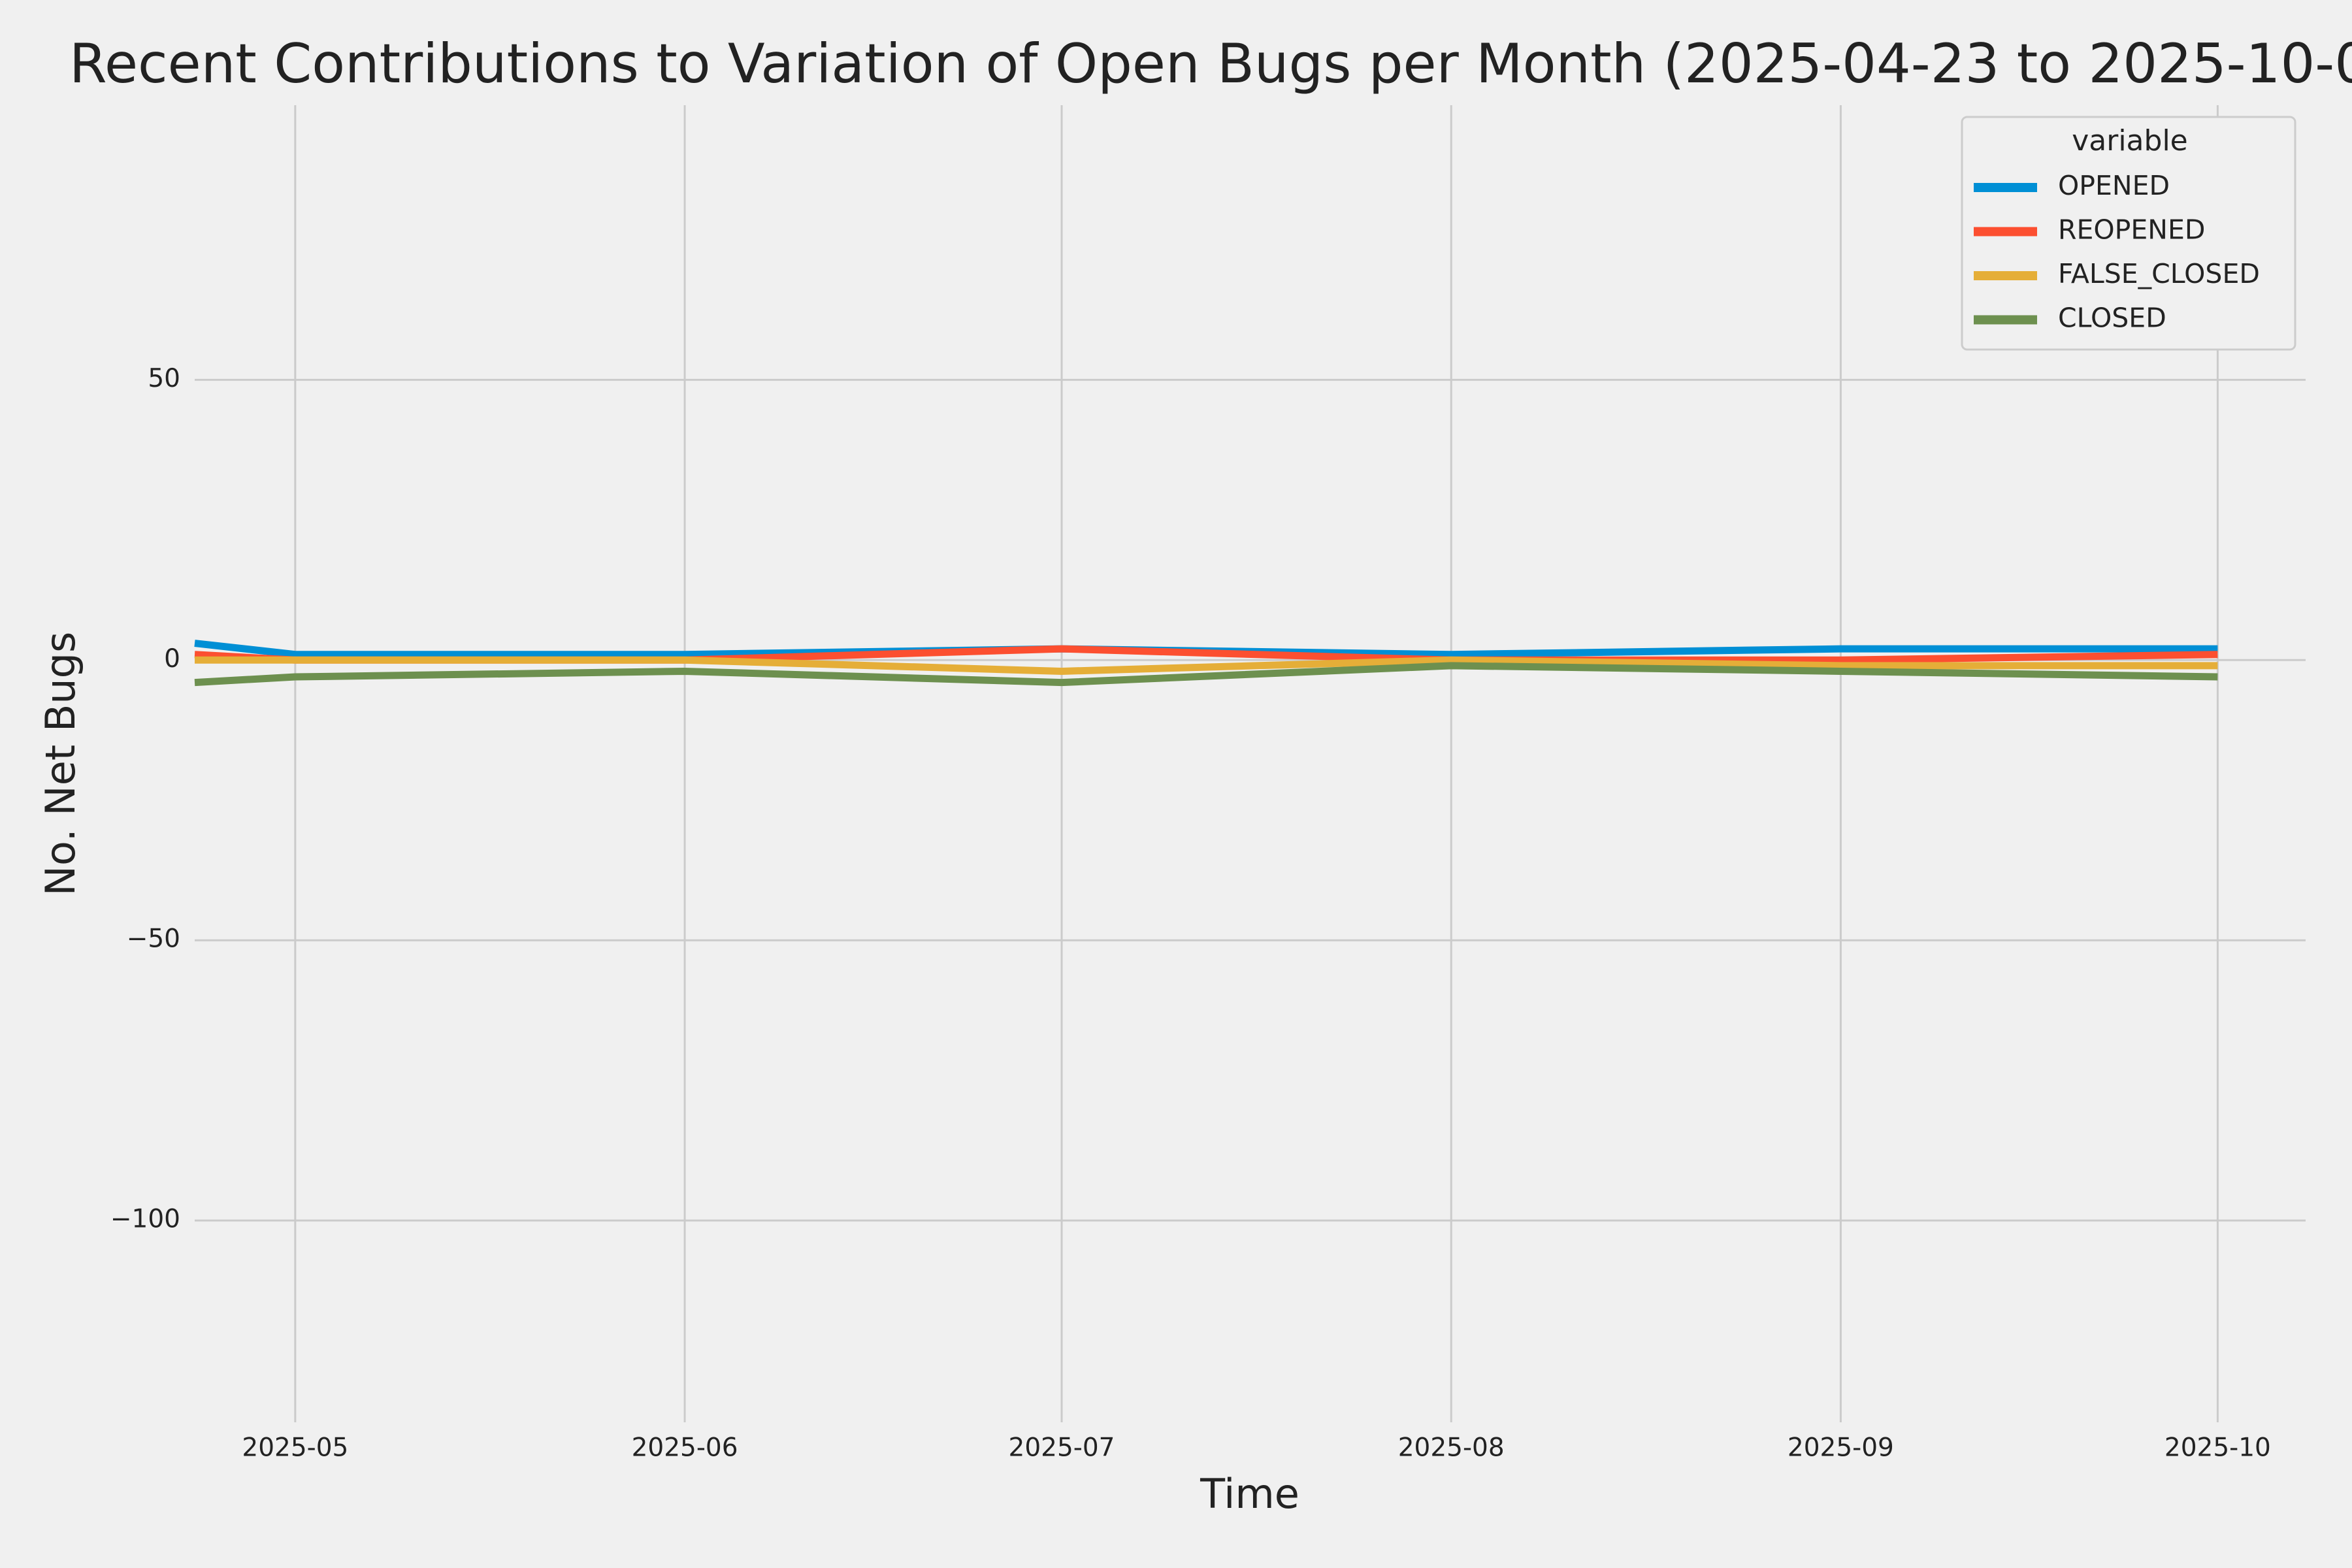 Image resolution: width=2352 pixels, height=1568 pixels. What do you see at coordinates (145, 1219) in the screenshot?
I see `y-tick-label: −100` at bounding box center [145, 1219].